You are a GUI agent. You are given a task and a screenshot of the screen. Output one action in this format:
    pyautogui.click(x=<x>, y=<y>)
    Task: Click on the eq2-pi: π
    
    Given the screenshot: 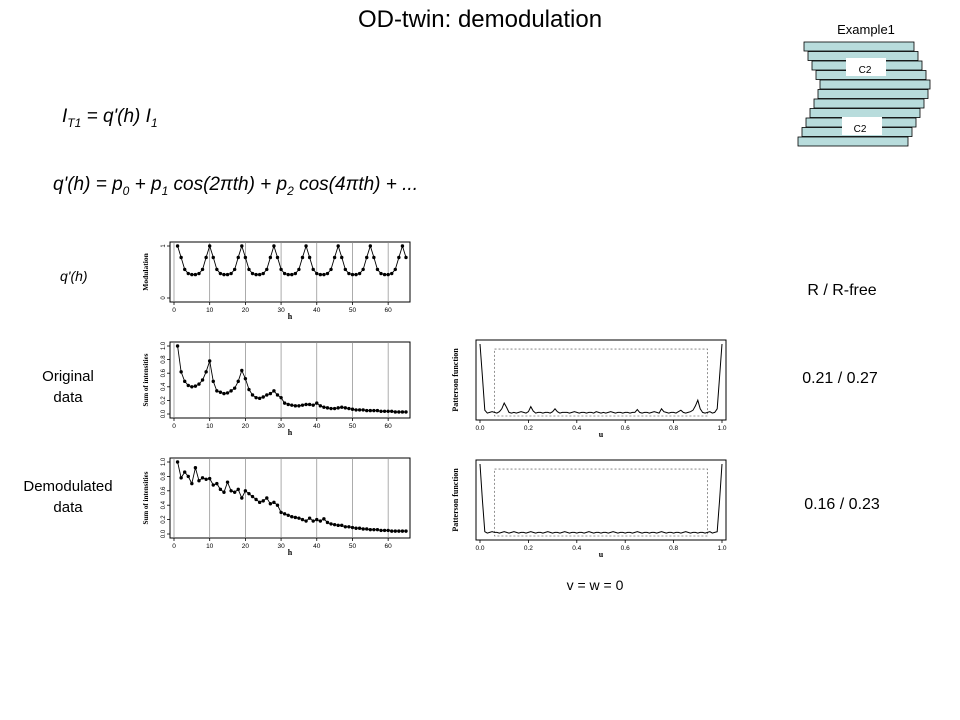 What is the action you would take?
    pyautogui.click(x=352, y=184)
    